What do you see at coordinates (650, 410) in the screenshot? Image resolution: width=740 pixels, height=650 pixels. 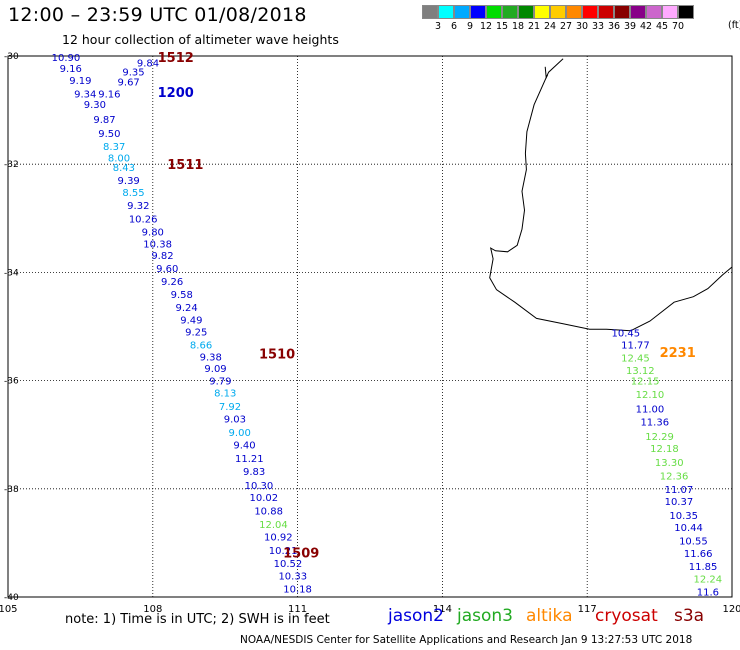 I see `swh-value: 11.00` at bounding box center [650, 410].